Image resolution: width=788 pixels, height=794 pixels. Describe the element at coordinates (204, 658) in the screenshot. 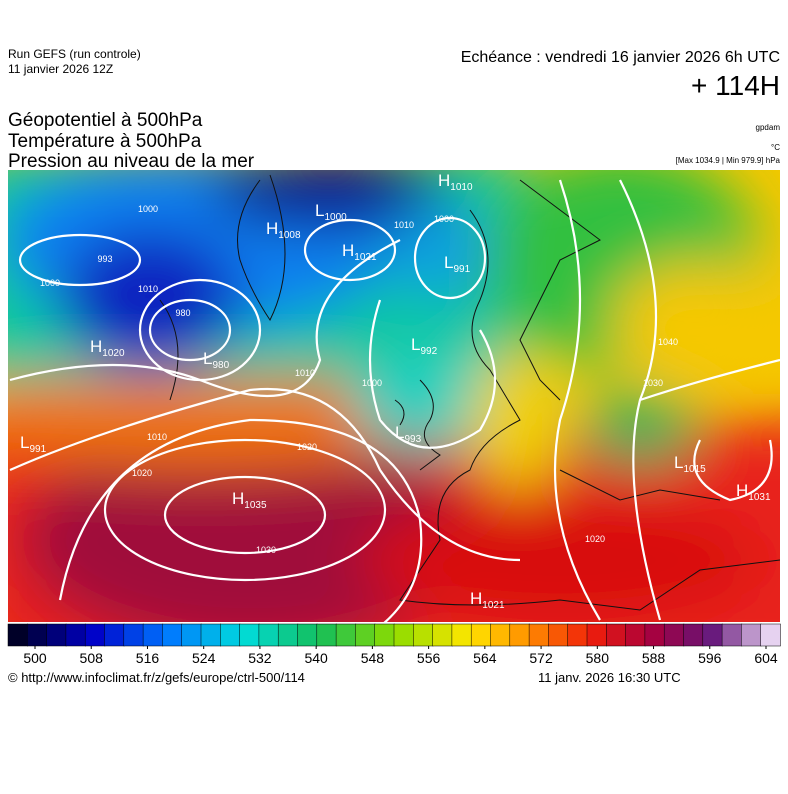

I see `colorbar-tick-label: 524` at that location.